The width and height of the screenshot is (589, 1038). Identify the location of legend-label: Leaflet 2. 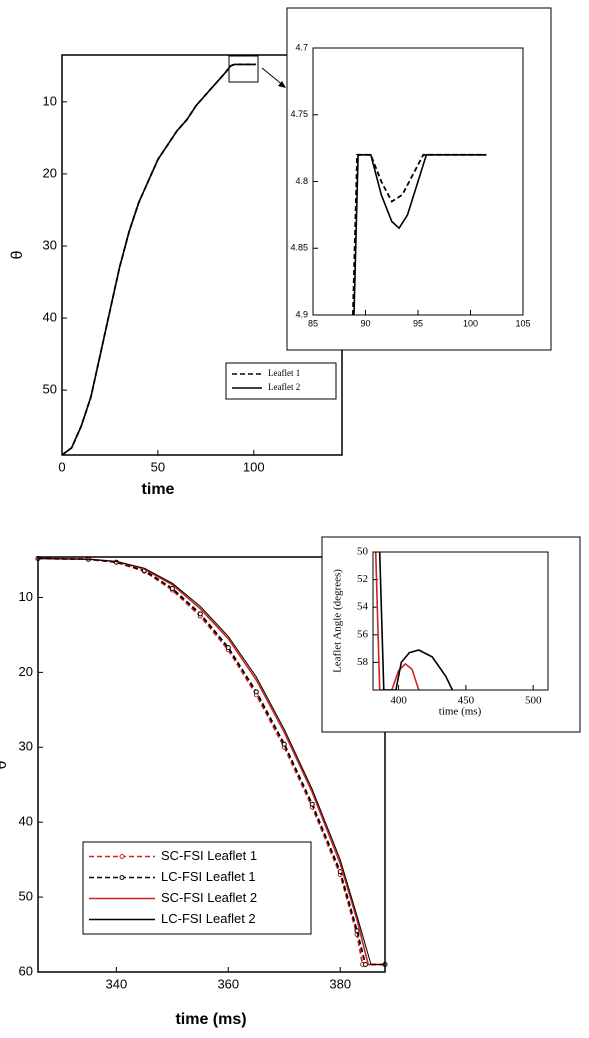
(284, 387).